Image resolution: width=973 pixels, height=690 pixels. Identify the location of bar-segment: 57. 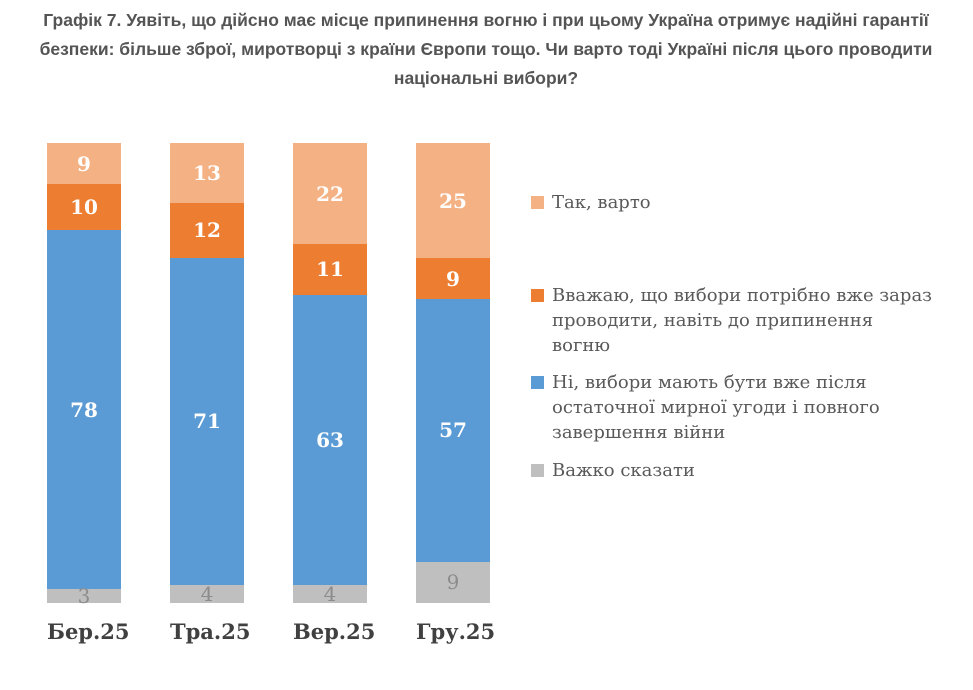
(453, 430).